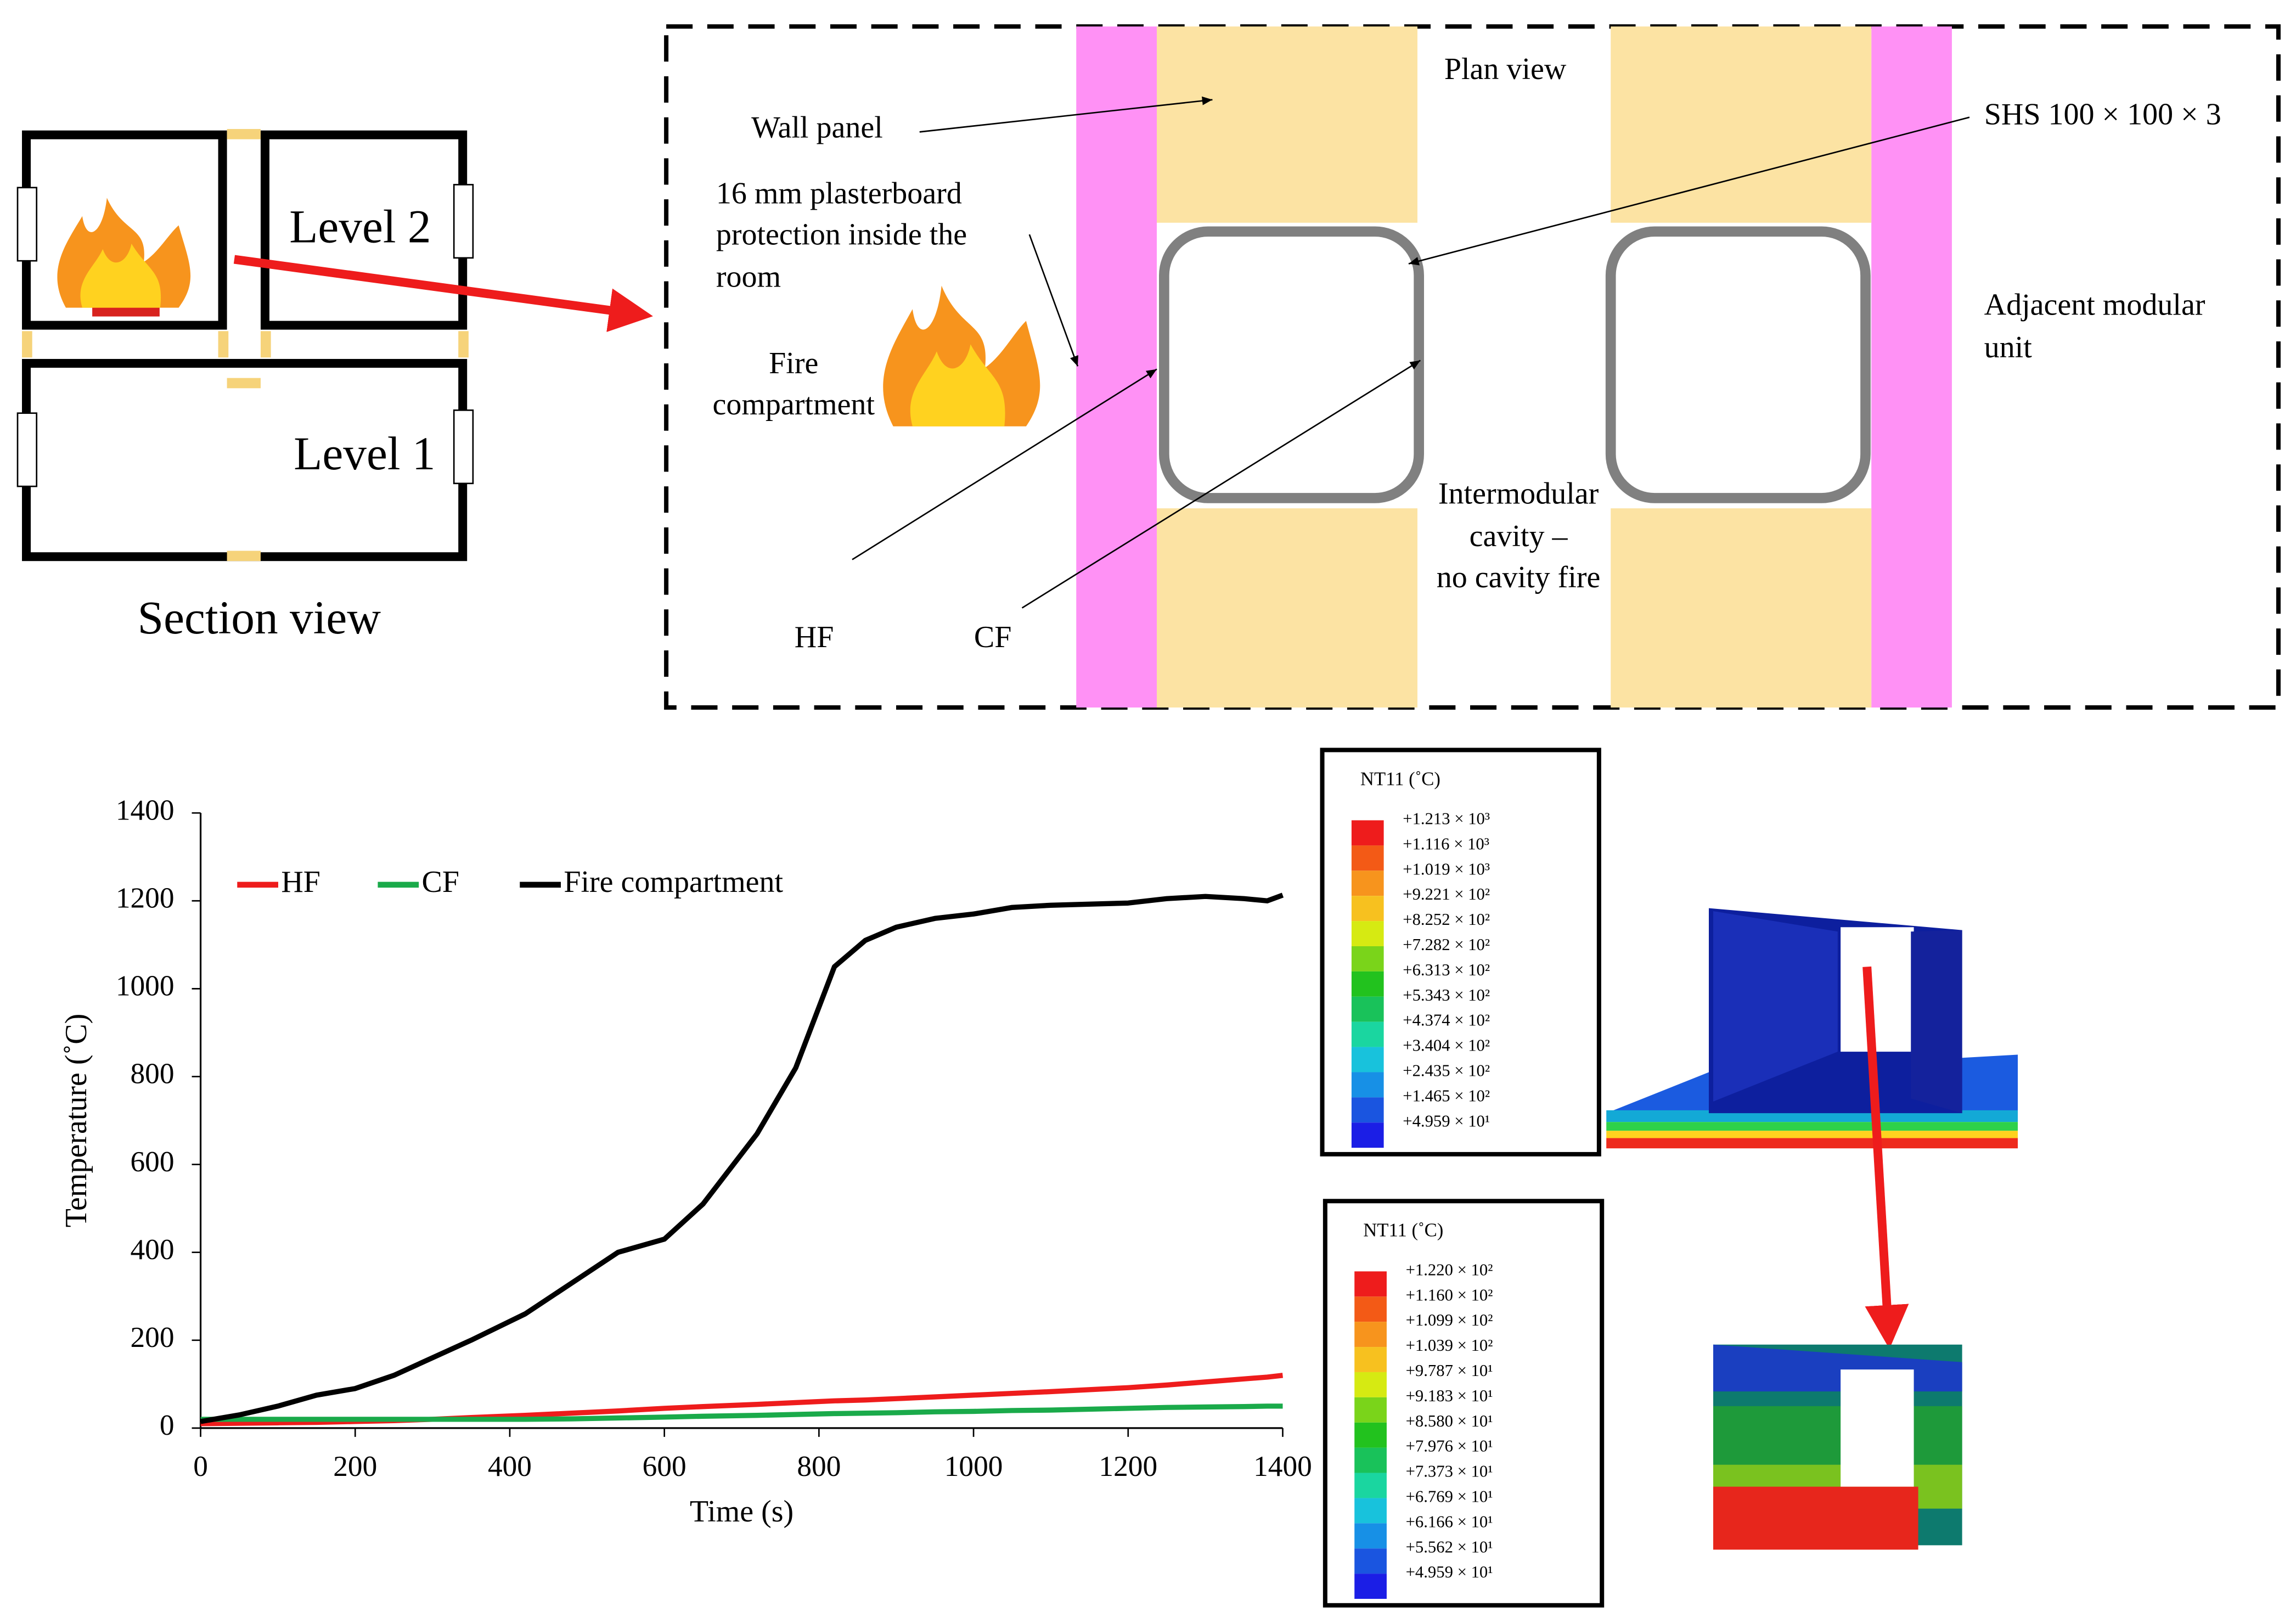  I want to click on label: protection inside the, so click(841, 234).